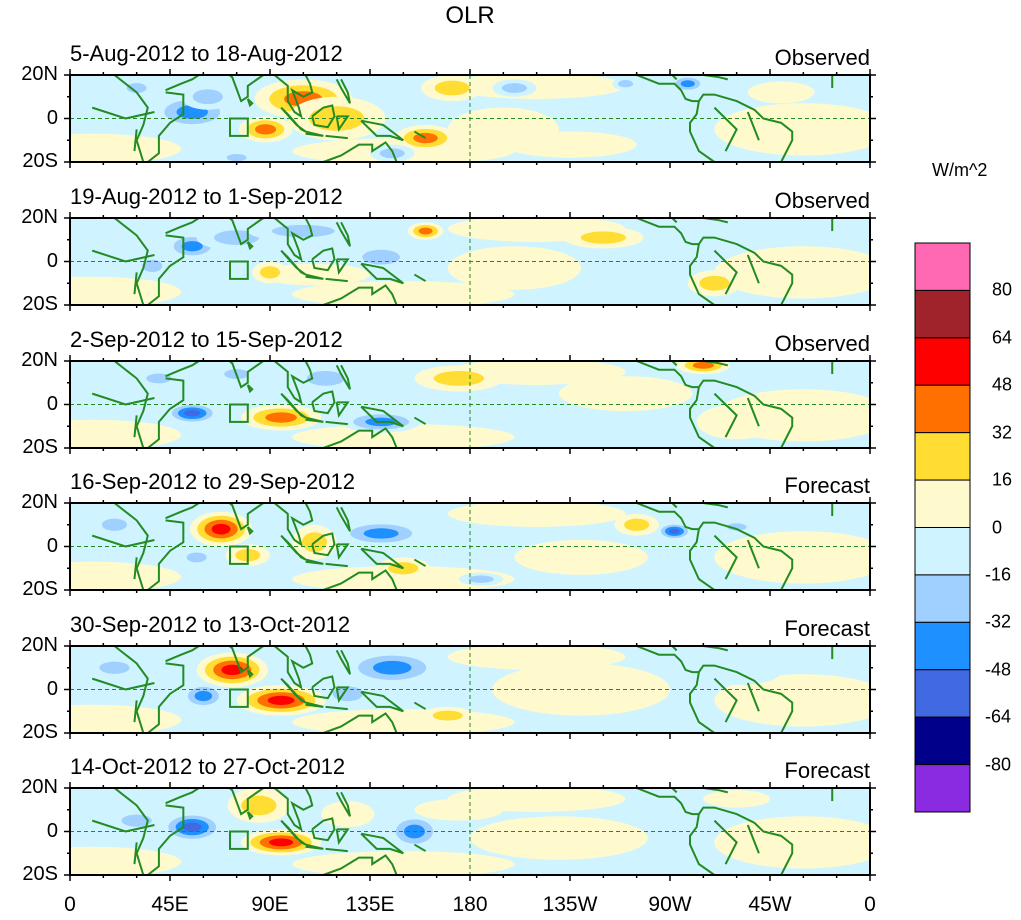 Image resolution: width=1021 pixels, height=920 pixels. Describe the element at coordinates (998, 621) in the screenshot. I see `colorbar-label: -32` at that location.